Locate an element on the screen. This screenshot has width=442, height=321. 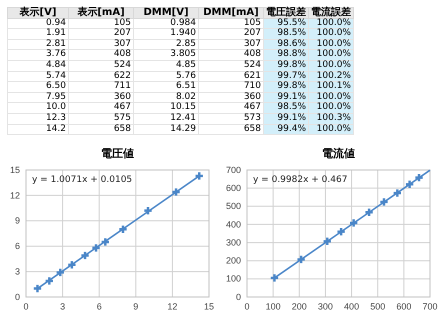
text: 14.29 is located at coordinates (183, 129).